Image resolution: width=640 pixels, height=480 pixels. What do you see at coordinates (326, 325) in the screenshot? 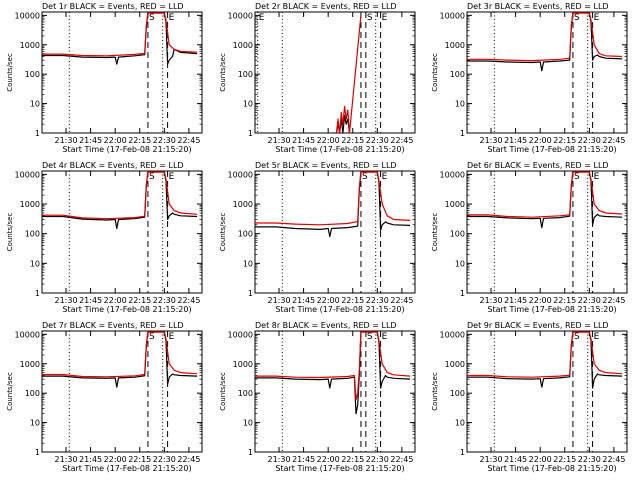
I see `chart-title: Det 8r BLACK = Events, RED = LLD` at bounding box center [326, 325].